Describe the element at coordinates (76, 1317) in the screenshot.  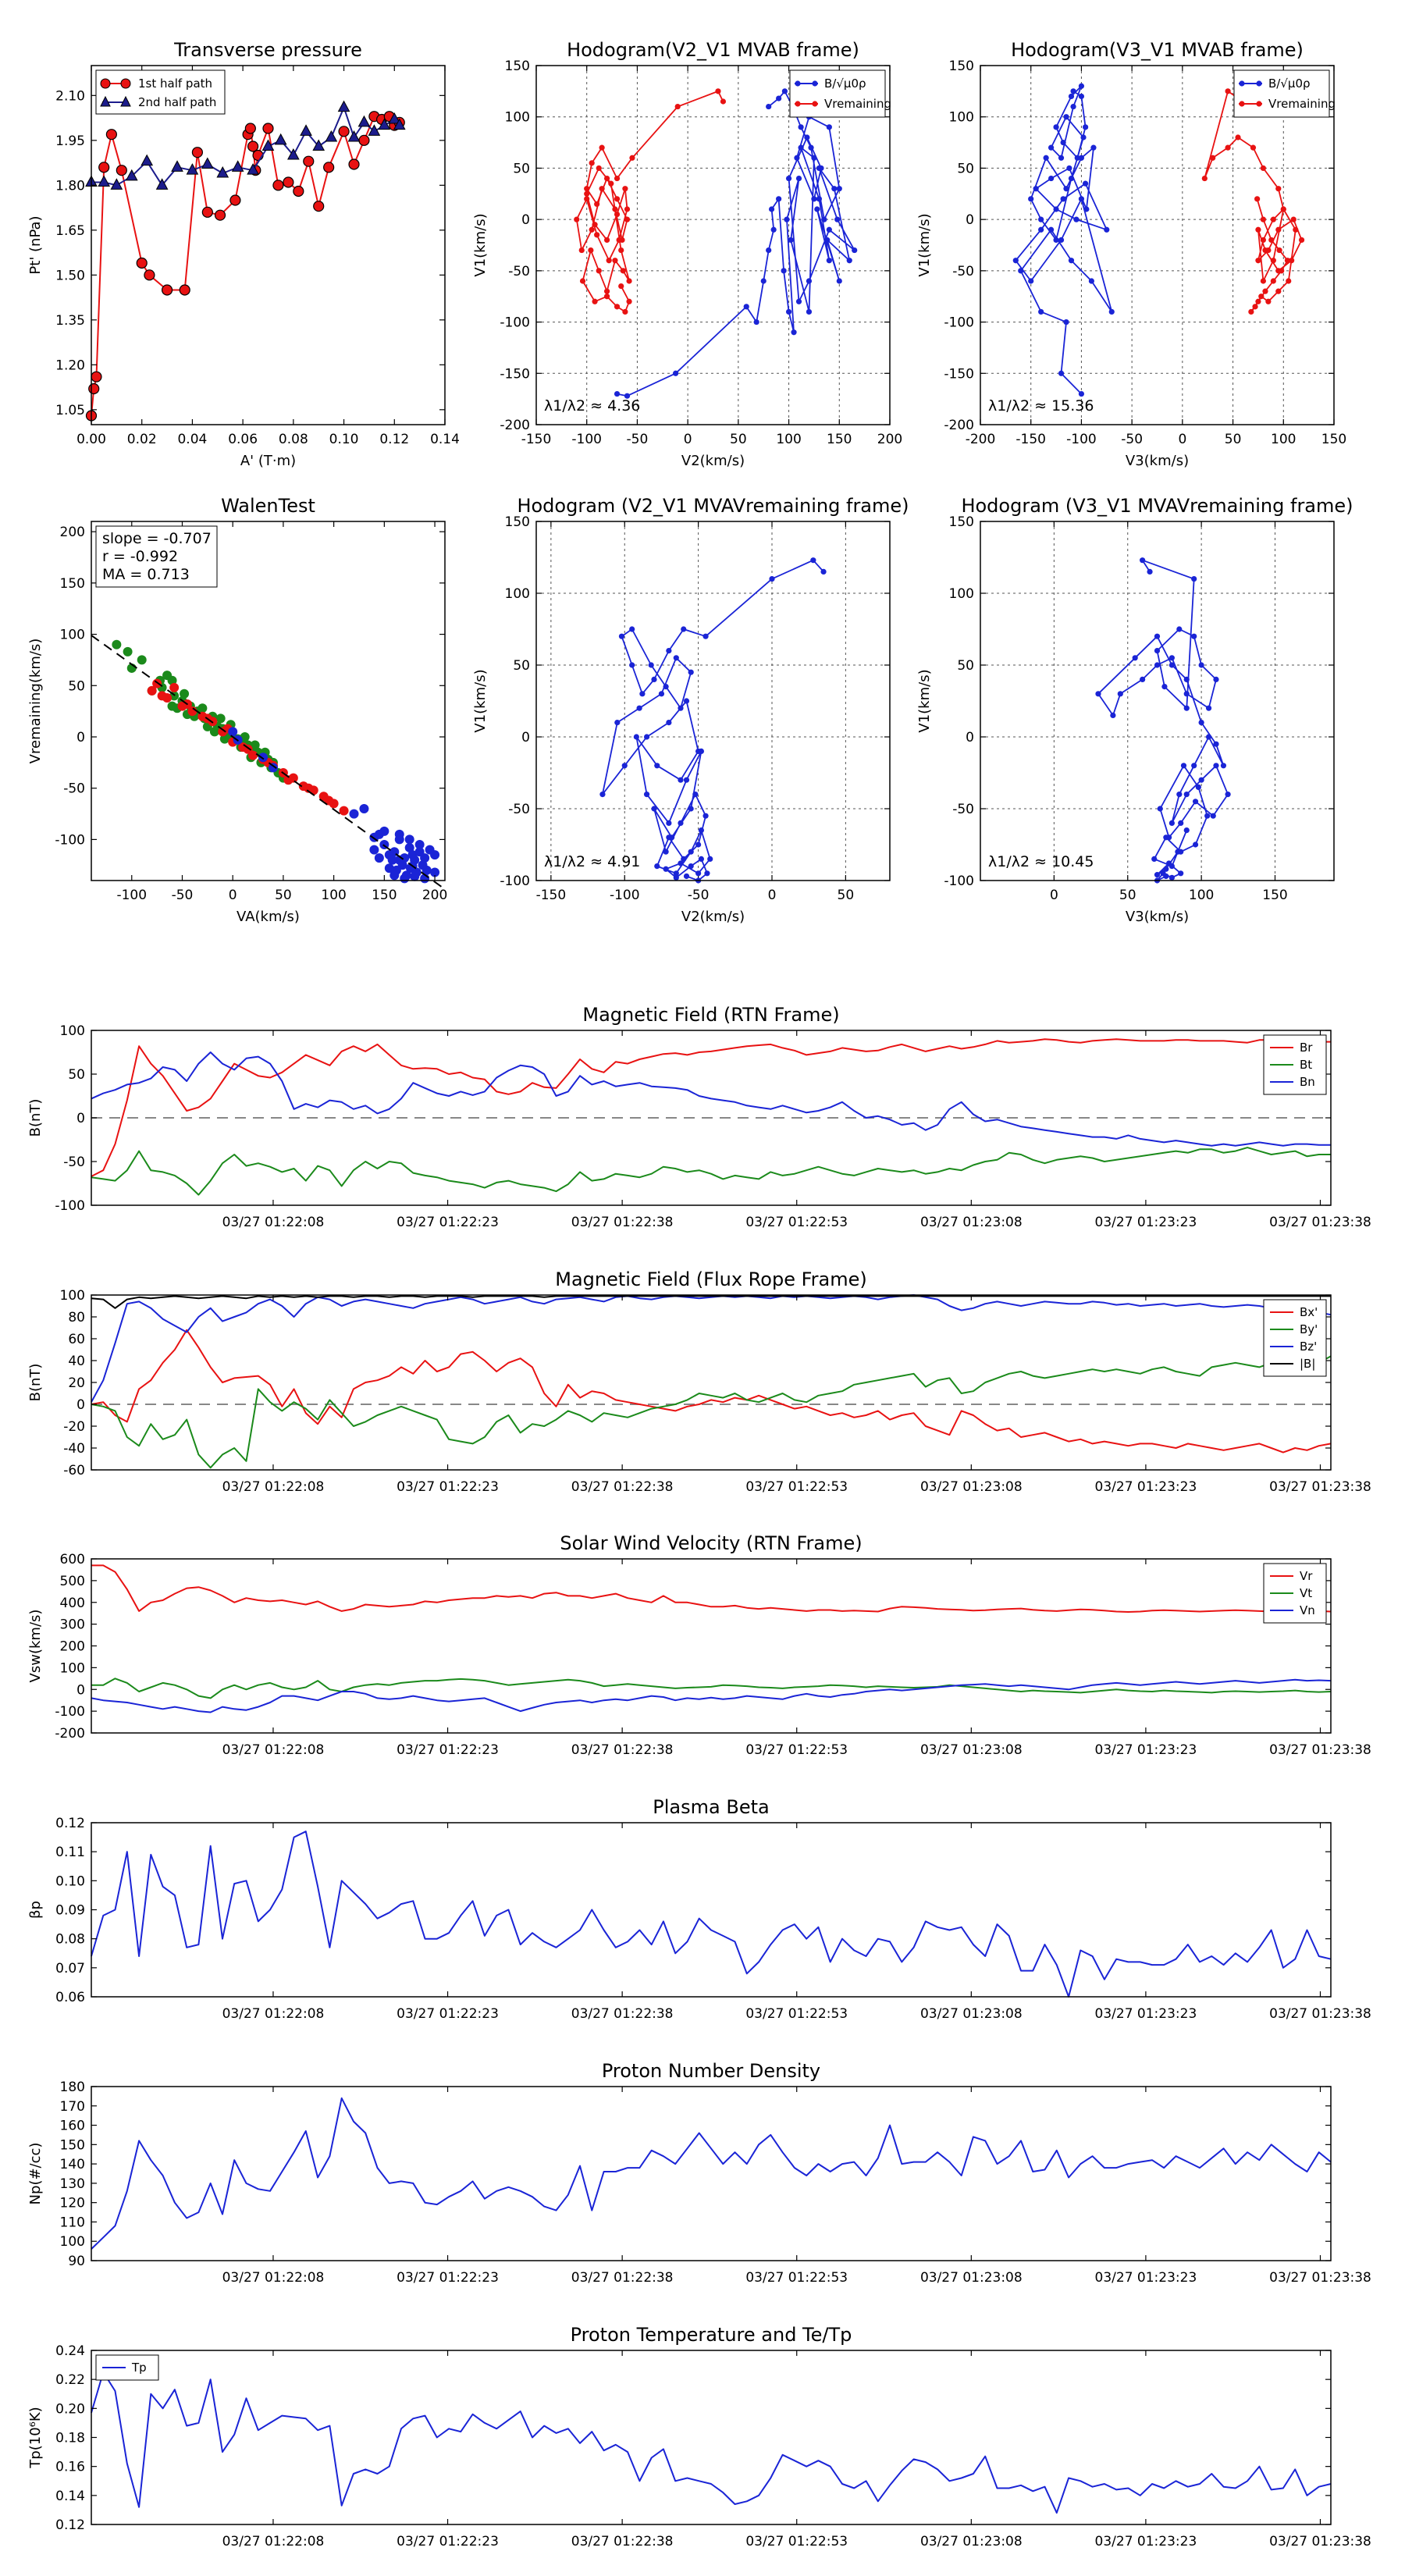
I see `bfield_fr-ytick-label: 80` at that location.